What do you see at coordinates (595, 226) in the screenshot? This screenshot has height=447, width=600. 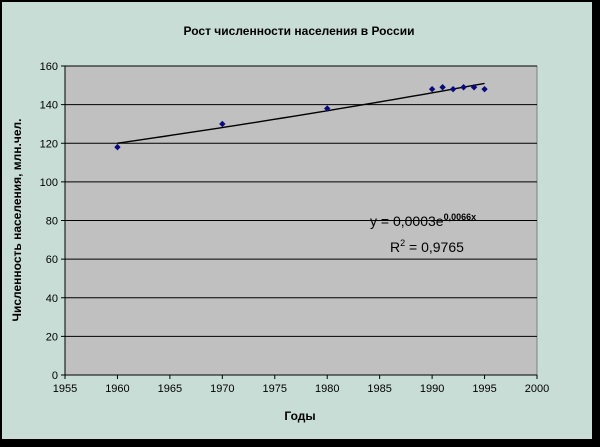 I see `frame-shadow` at bounding box center [595, 226].